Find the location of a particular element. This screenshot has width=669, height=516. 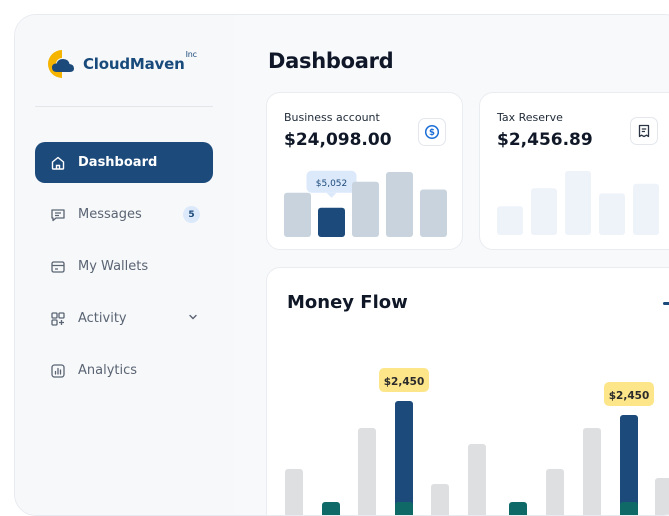

dollar-circle-icon: $ is located at coordinates (432, 132).